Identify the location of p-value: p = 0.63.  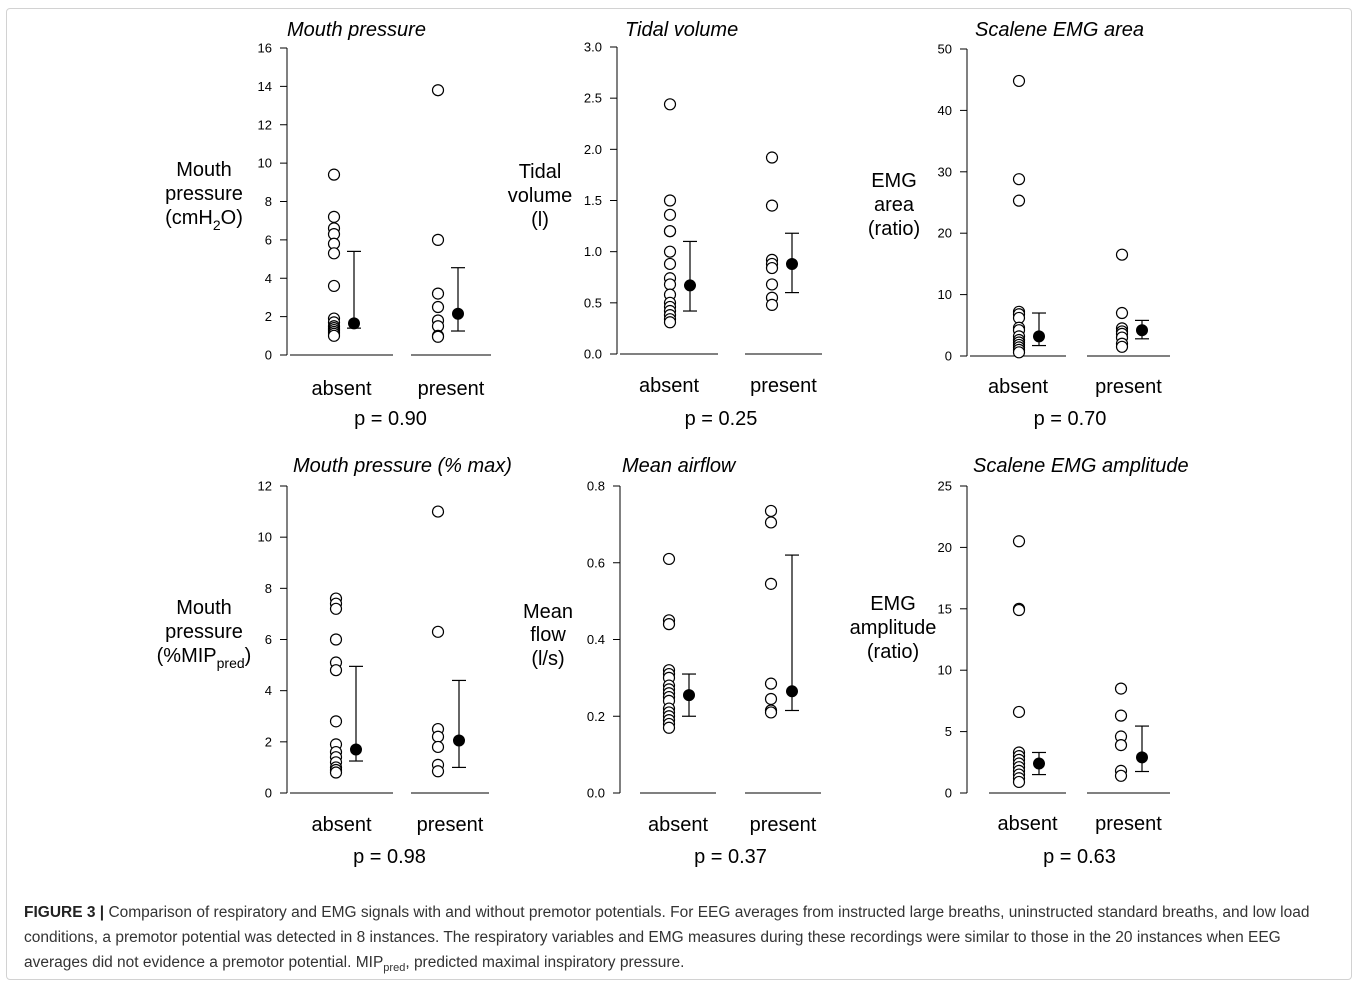
(1079, 857).